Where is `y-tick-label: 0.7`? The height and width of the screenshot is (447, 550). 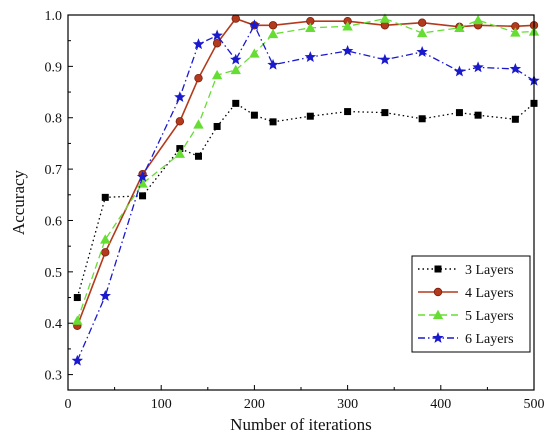
y-tick-label: 0.7 is located at coordinates (54, 170).